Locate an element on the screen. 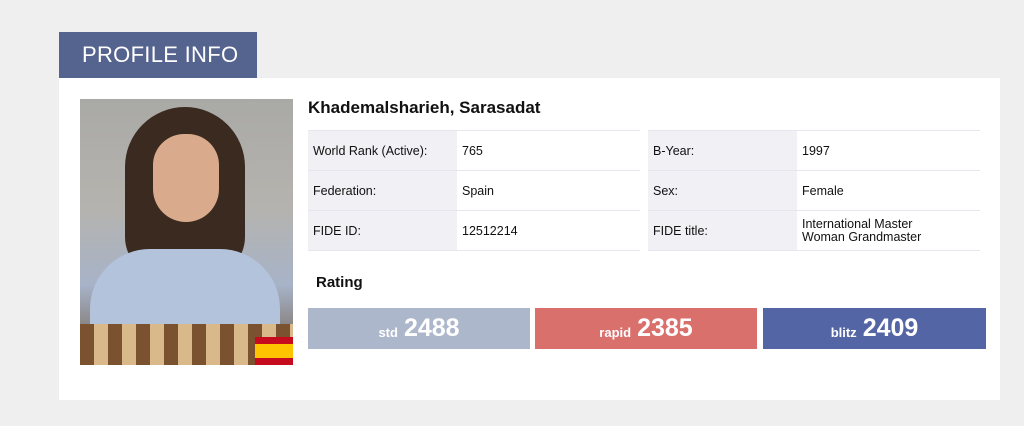  value: Female is located at coordinates (888, 190).